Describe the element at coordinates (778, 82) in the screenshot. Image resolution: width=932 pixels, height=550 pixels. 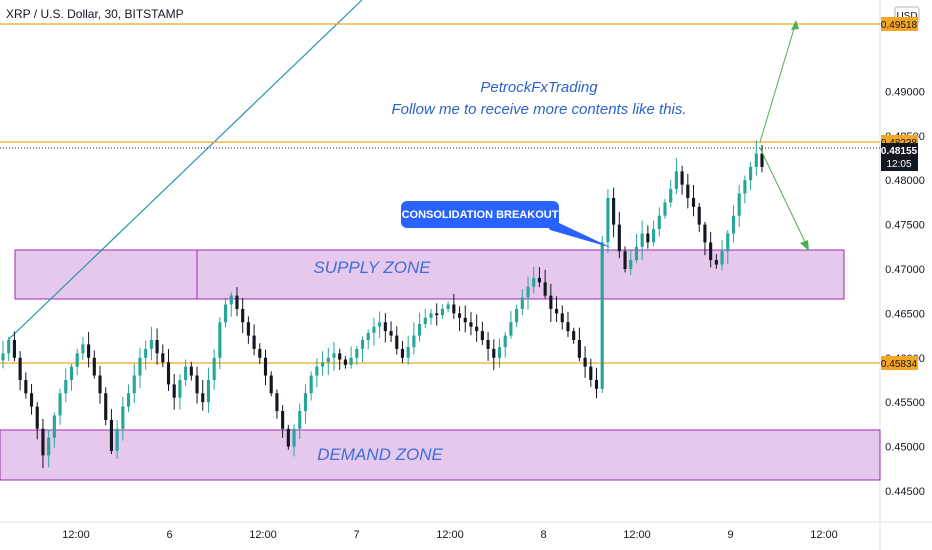
I see `bullish-projection-line` at that location.